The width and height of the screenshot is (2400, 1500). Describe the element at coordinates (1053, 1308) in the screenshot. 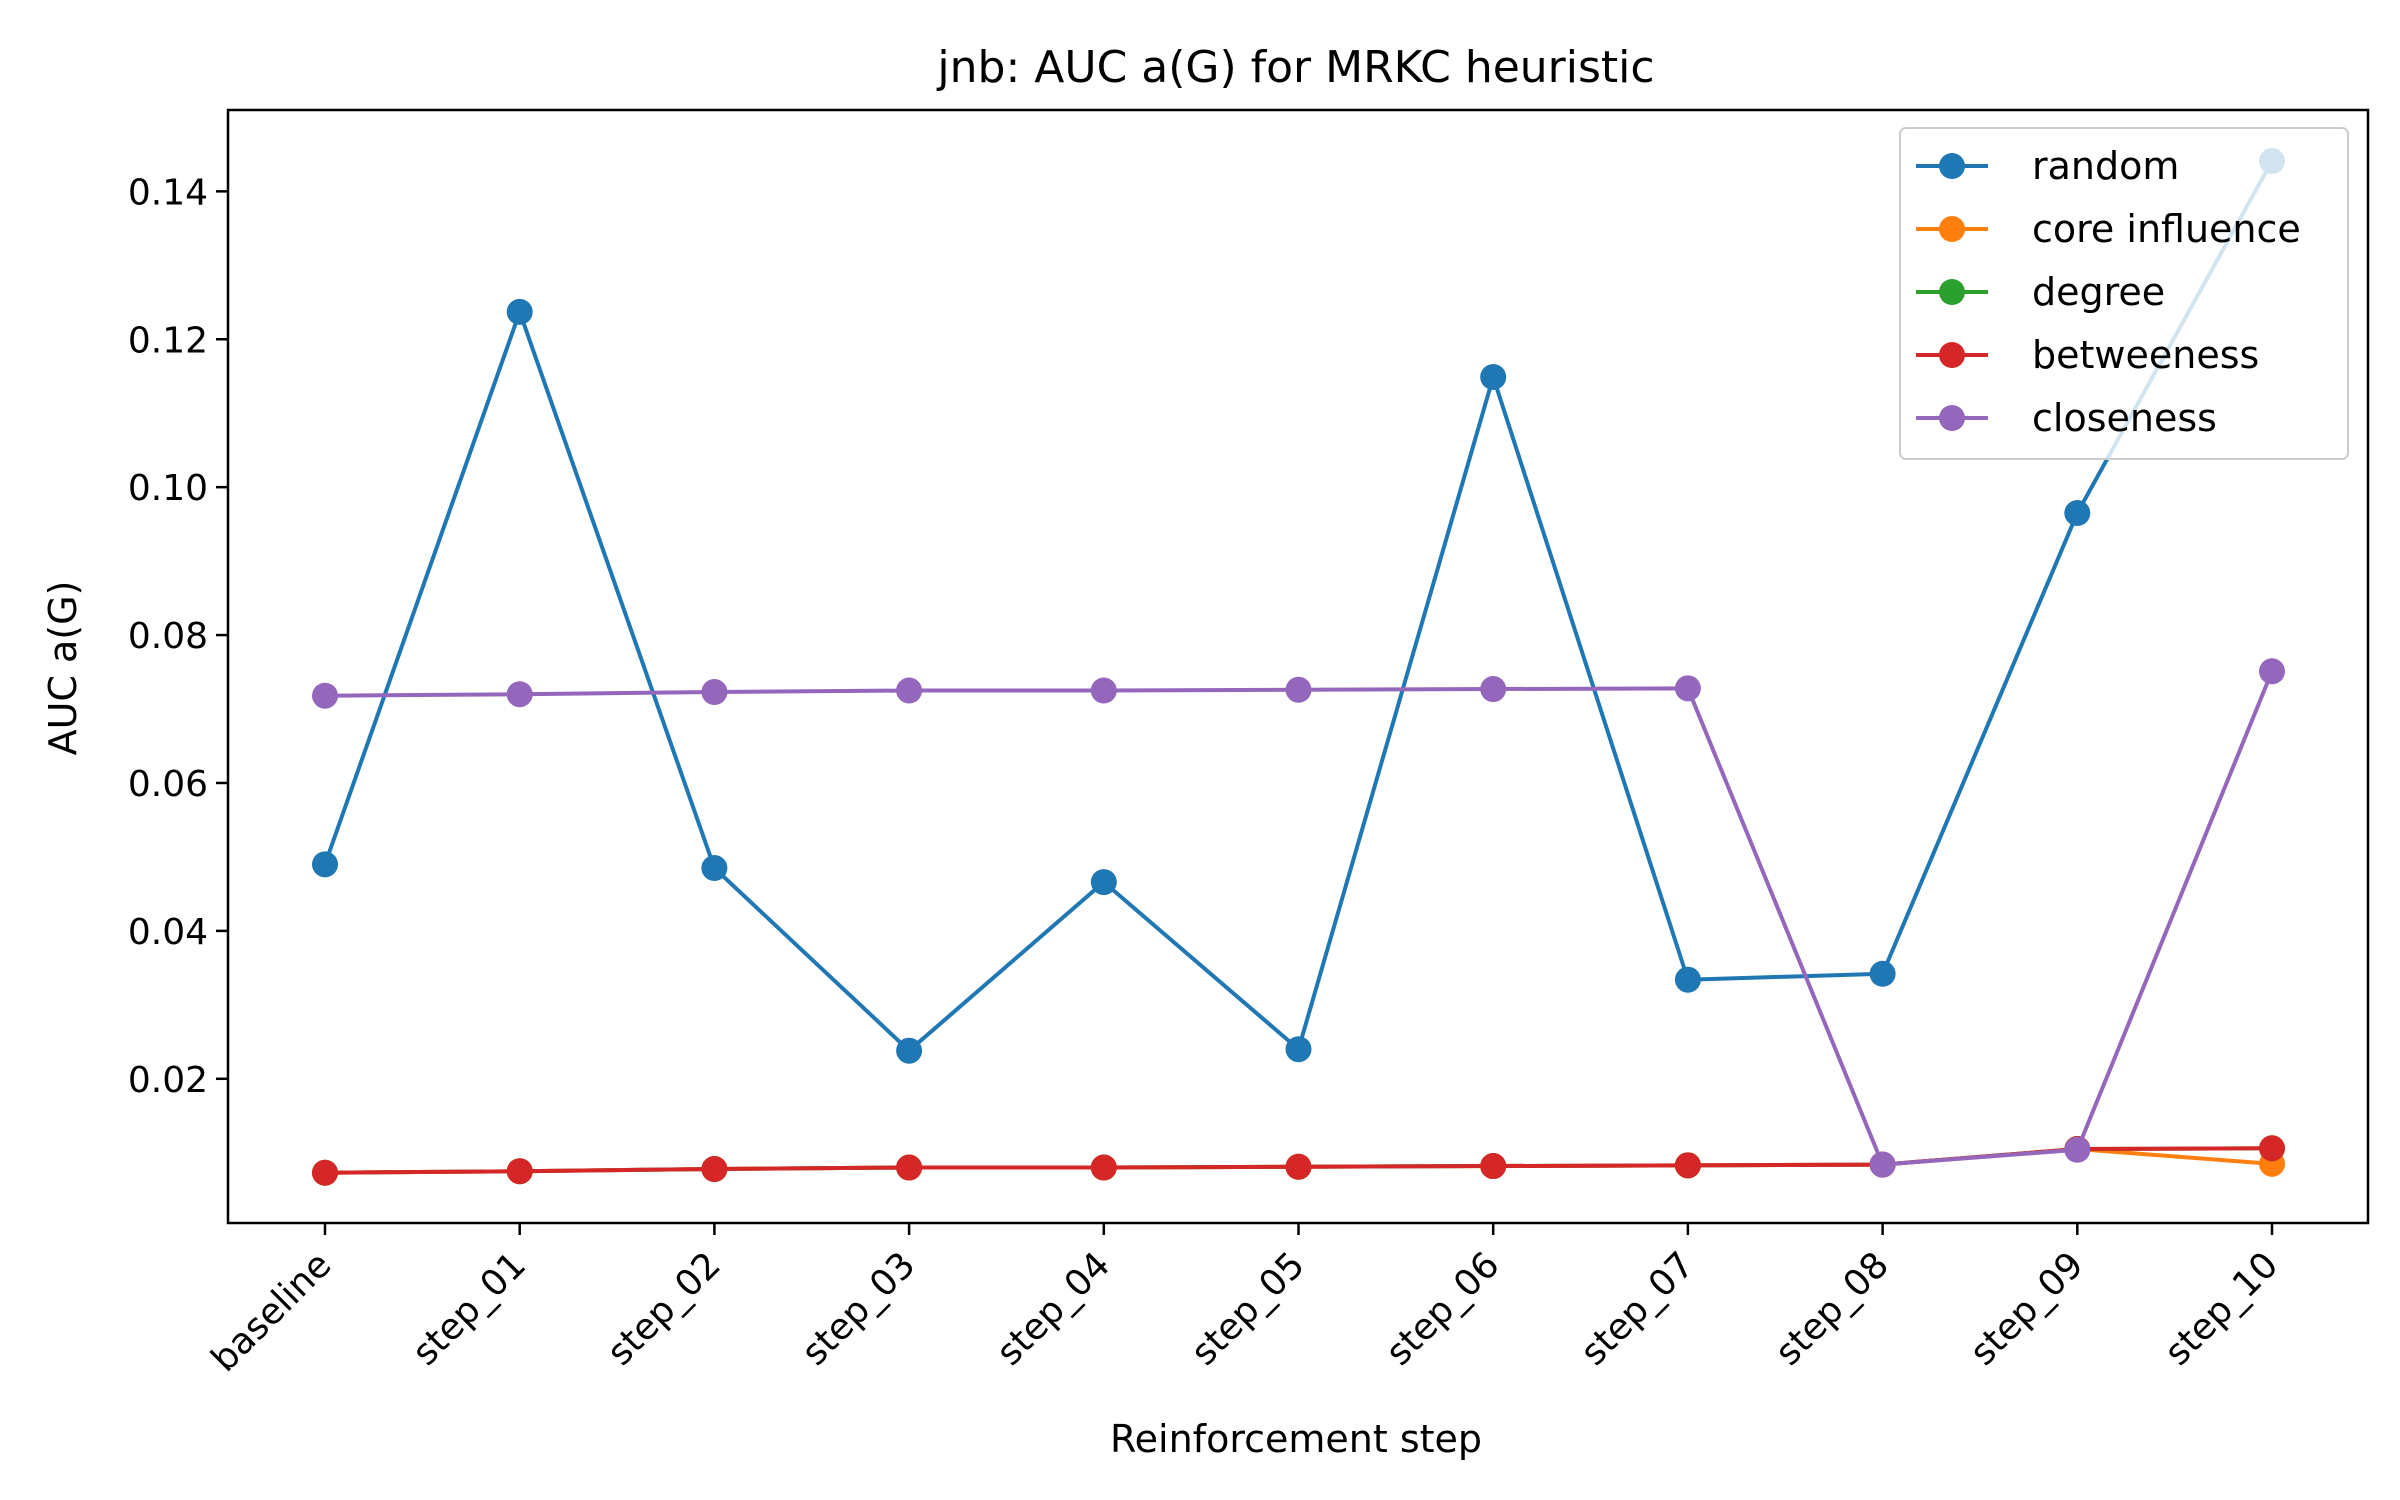

I see `x-tick-label: step_04` at that location.